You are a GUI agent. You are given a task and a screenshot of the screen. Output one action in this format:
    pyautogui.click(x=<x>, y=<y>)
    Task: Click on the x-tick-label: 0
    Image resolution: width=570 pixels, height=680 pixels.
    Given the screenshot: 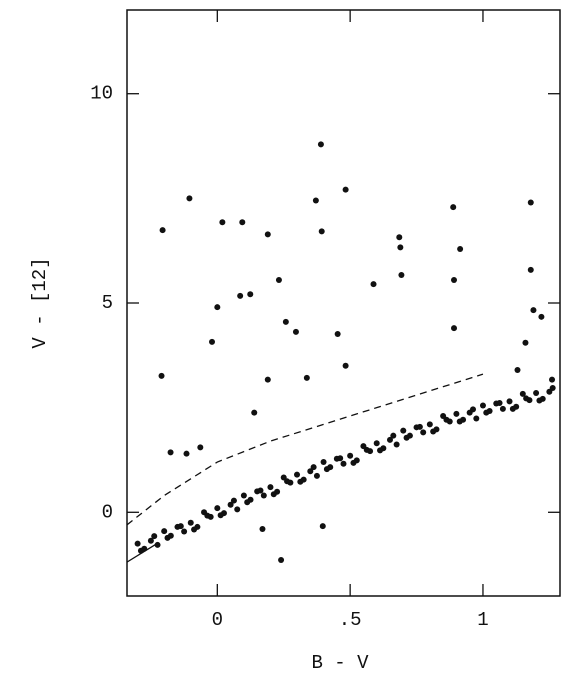 What is the action you would take?
    pyautogui.click(x=217, y=620)
    